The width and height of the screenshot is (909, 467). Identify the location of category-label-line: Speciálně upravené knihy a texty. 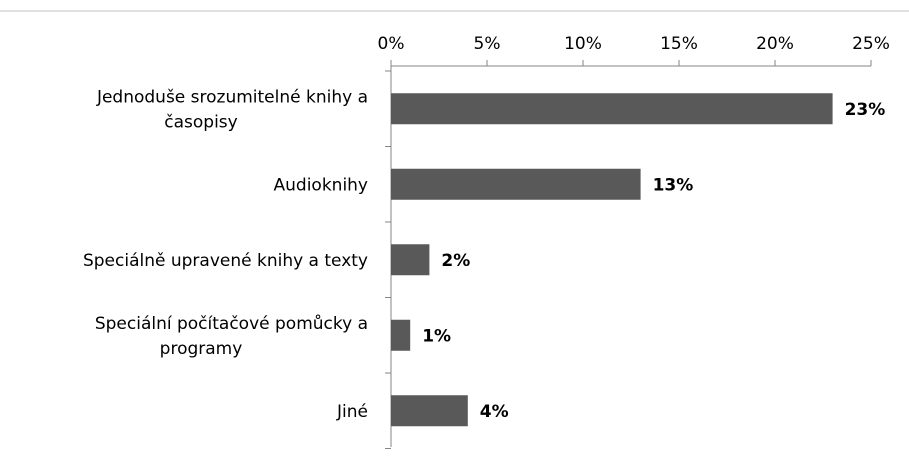
(225, 261).